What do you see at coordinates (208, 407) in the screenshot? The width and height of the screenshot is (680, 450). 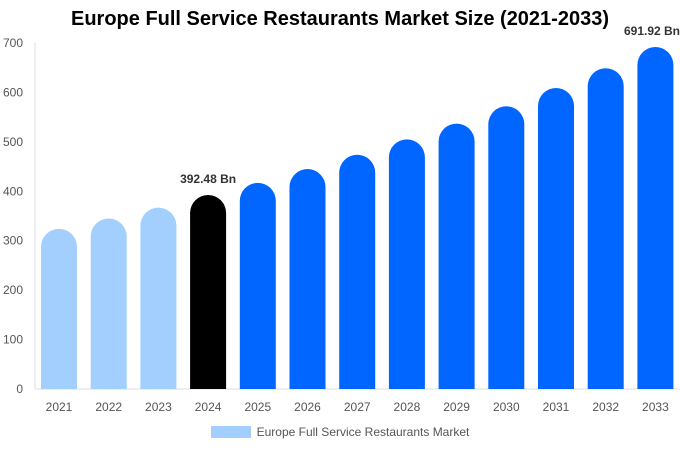 I see `x-tick-label: 2024` at bounding box center [208, 407].